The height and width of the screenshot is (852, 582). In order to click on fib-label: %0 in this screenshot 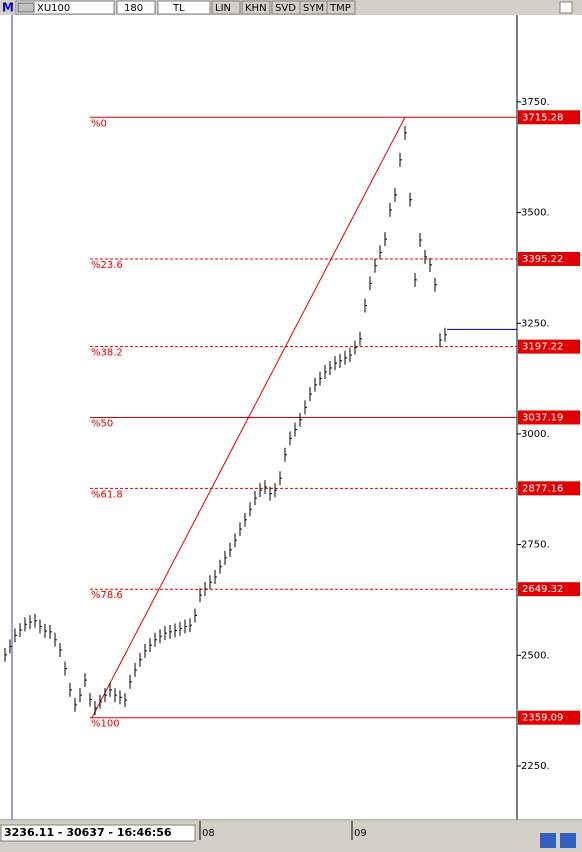, I will do `click(99, 123)`.